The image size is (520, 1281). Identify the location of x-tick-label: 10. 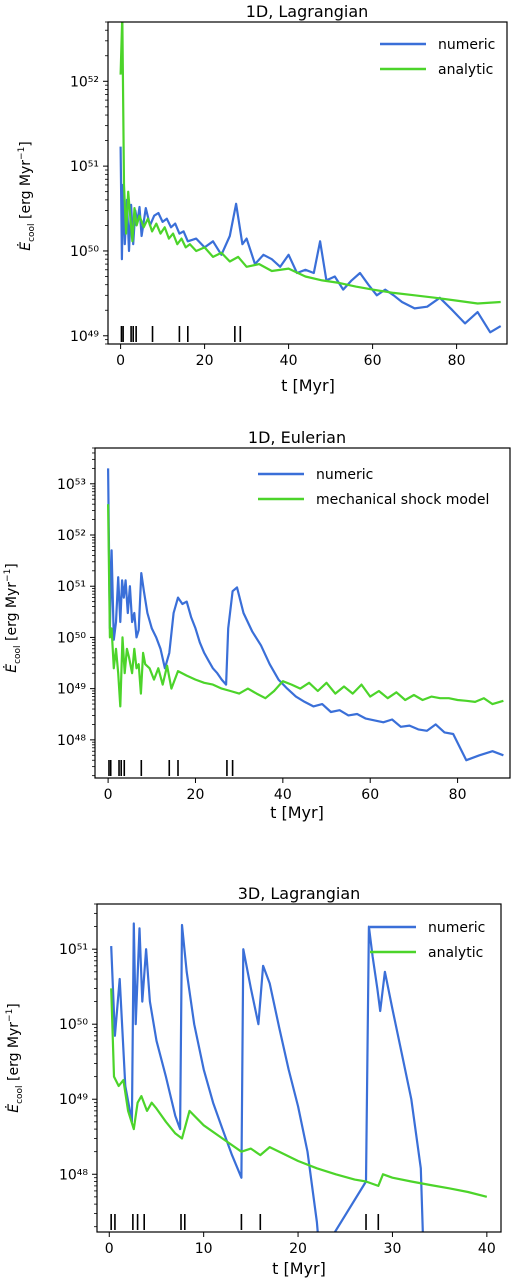
(204, 1249).